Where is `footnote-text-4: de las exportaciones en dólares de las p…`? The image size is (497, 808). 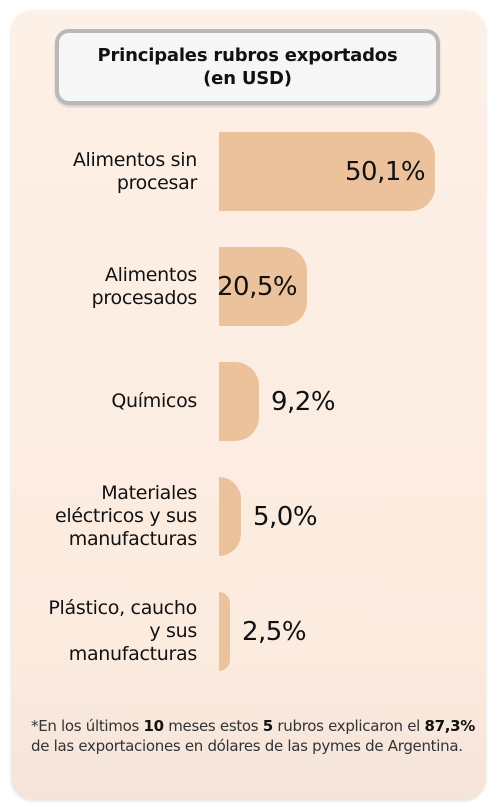
footnote-text-4: de las exportaciones en dólares de las p… is located at coordinates (247, 746).